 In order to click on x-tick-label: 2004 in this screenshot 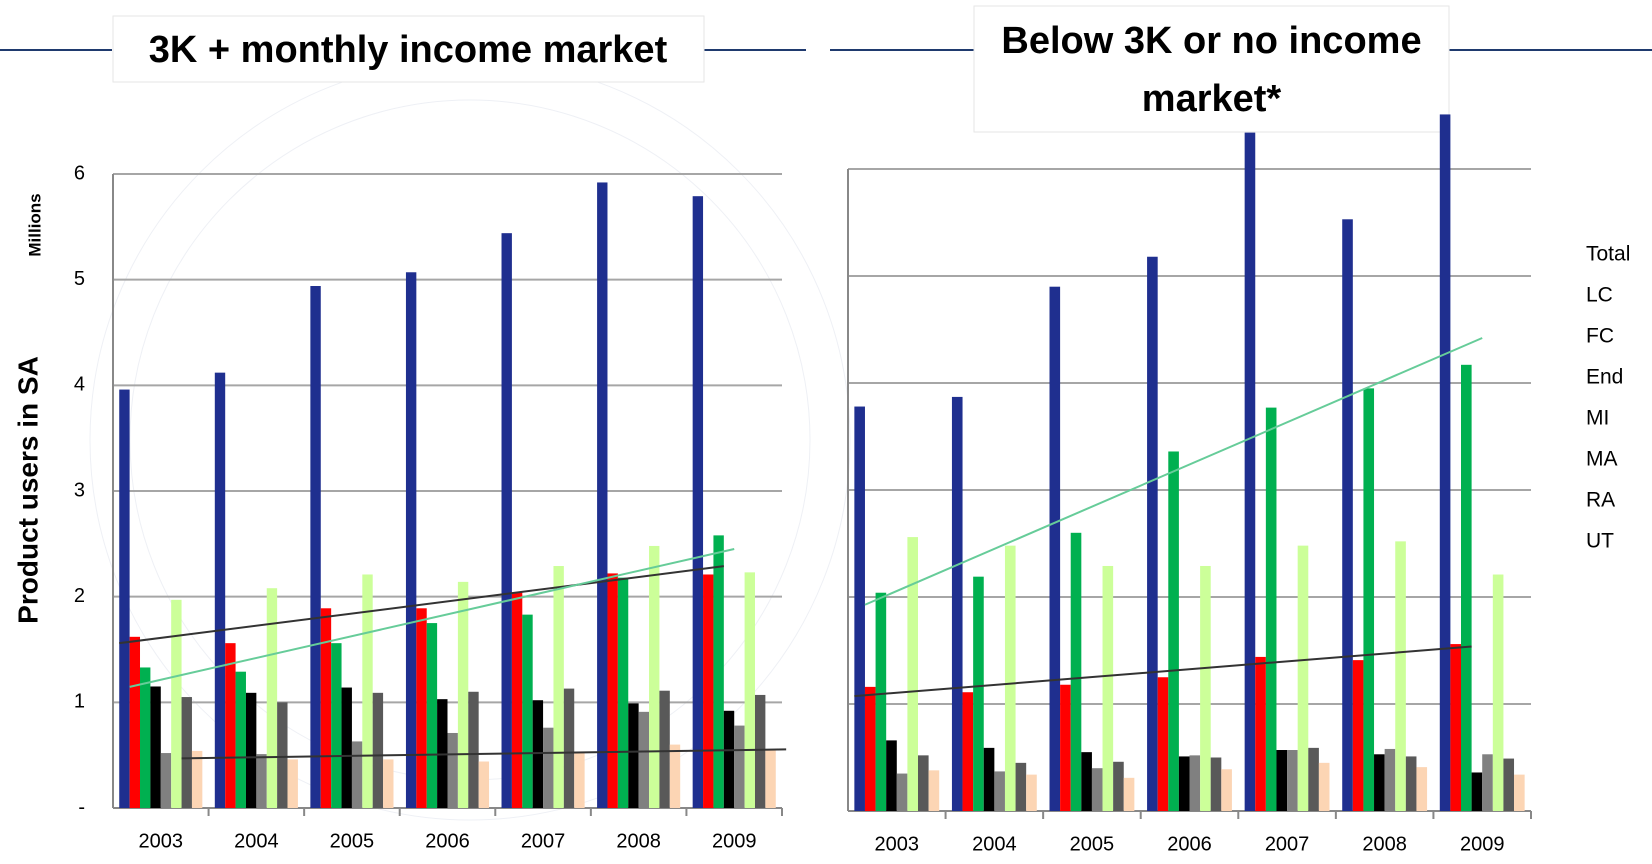, I will do `click(256, 841)`.